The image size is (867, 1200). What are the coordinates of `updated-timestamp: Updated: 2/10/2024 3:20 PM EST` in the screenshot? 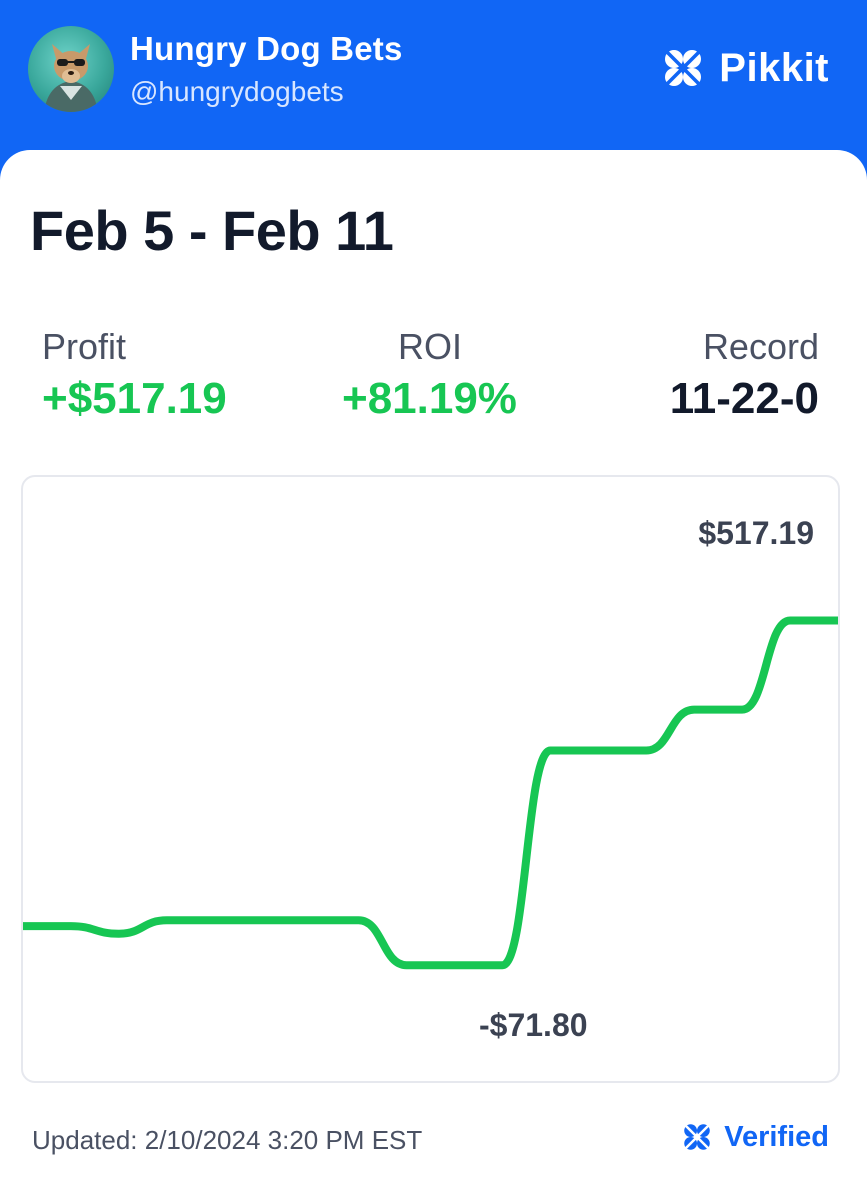 It's located at (227, 1140).